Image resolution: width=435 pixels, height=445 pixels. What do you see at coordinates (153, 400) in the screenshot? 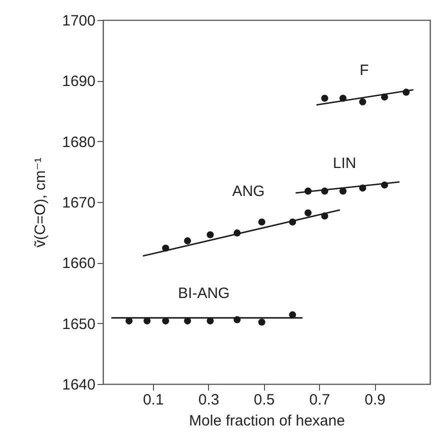
I see `x-tick-label: 0.1` at bounding box center [153, 400].